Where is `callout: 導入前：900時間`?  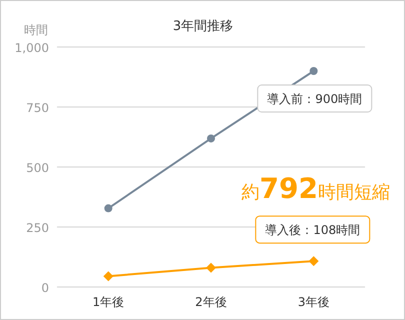
callout: 導入前：900時間 is located at coordinates (314, 98).